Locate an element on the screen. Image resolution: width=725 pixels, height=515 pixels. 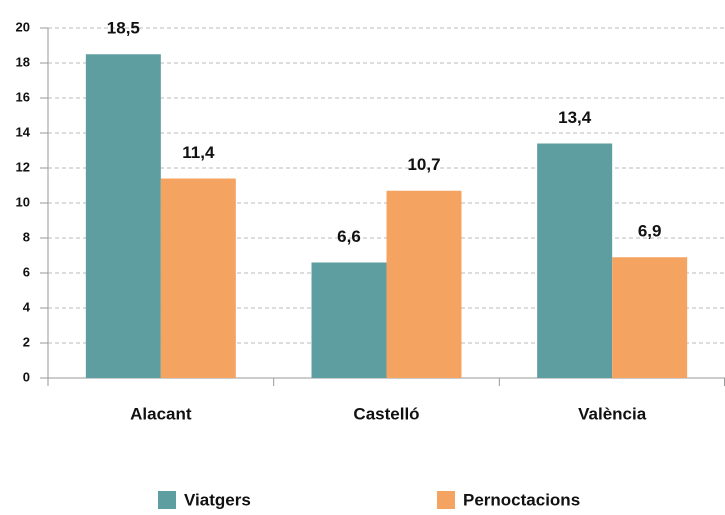
legend-label: Pernoctacions is located at coordinates (521, 499).